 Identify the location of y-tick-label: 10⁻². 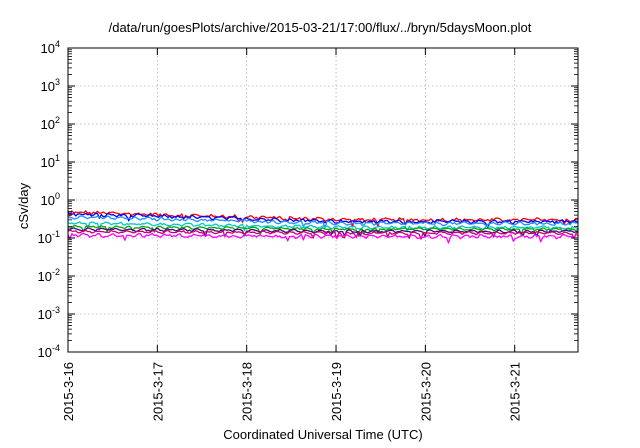
(49, 275).